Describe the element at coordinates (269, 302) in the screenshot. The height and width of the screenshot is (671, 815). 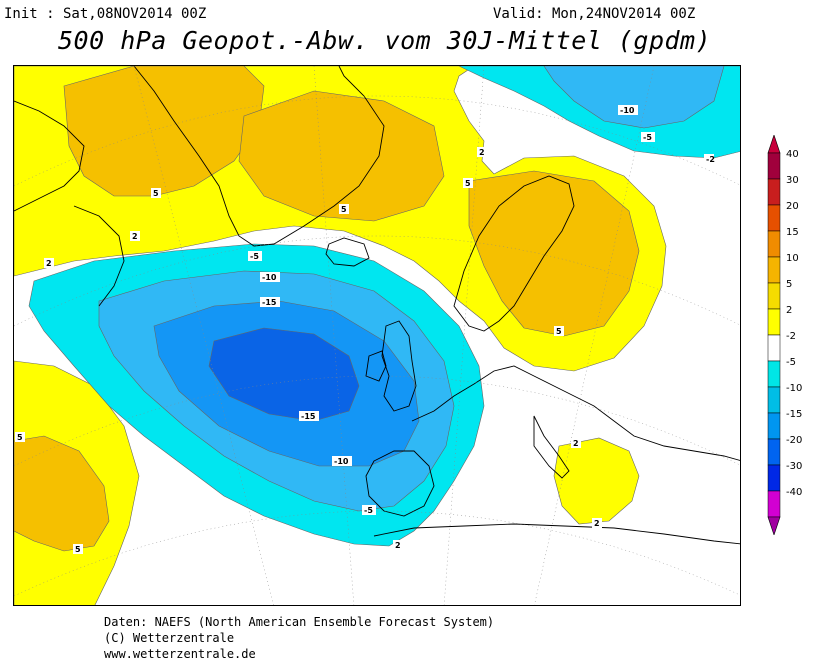
I see `label-minus15-north: -15` at that location.